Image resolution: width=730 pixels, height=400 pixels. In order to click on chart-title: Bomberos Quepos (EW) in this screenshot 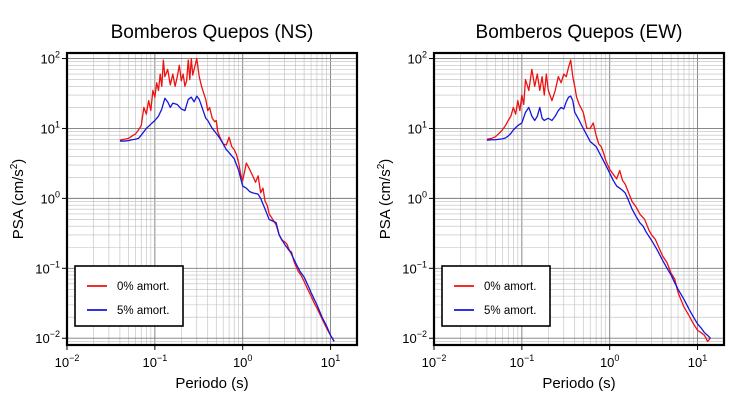, I will do `click(579, 32)`.